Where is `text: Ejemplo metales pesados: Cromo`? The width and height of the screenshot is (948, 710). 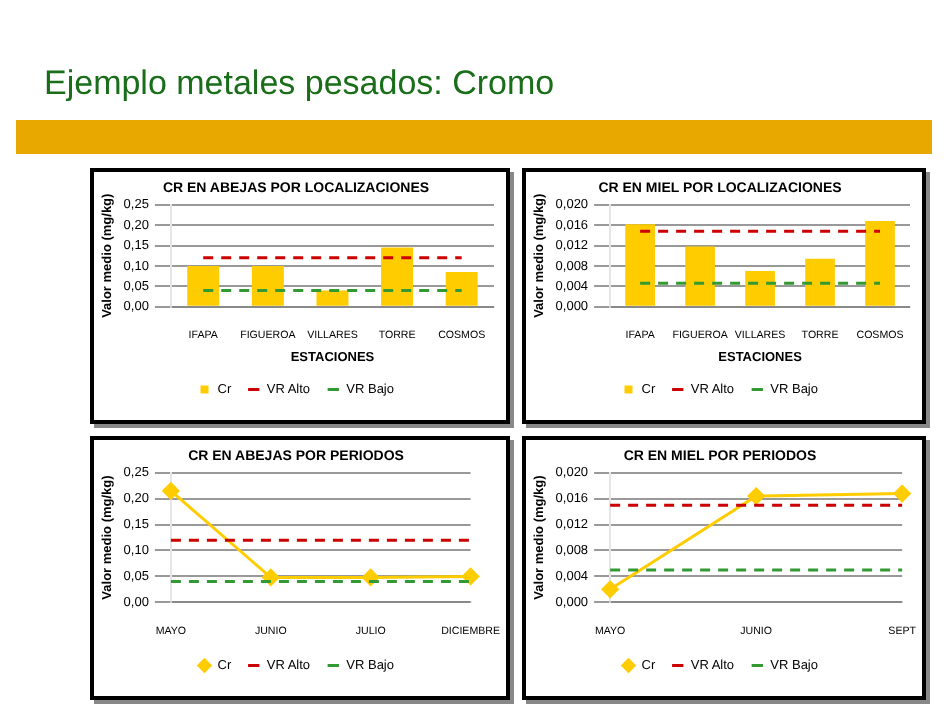
text: Ejemplo metales pesados: Cromo is located at coordinates (299, 84).